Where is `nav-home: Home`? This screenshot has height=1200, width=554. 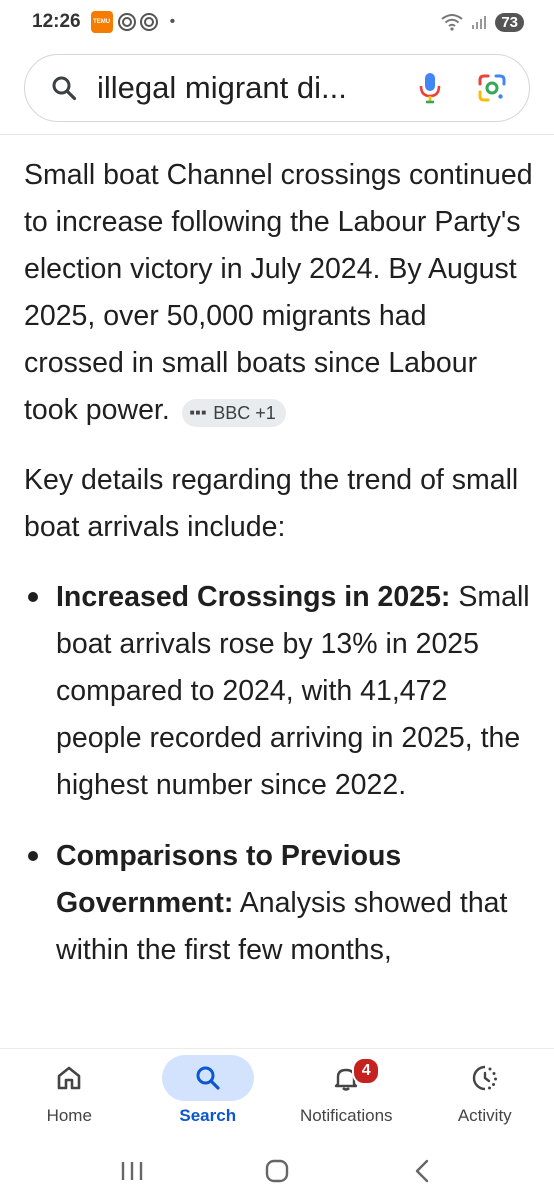
nav-home: Home is located at coordinates (69, 1096).